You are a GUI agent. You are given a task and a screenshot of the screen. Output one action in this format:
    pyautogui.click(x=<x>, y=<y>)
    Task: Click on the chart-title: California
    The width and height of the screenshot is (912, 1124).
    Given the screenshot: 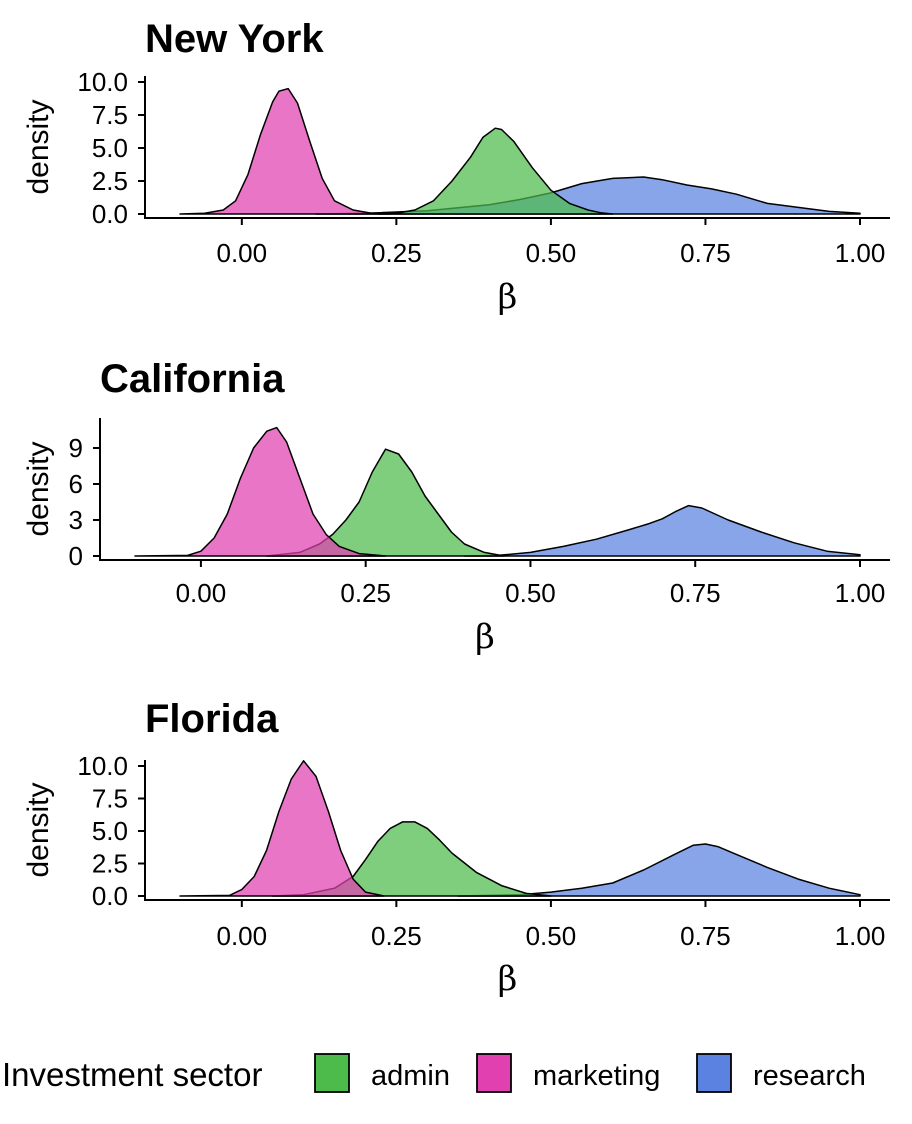 What is the action you would take?
    pyautogui.click(x=192, y=379)
    